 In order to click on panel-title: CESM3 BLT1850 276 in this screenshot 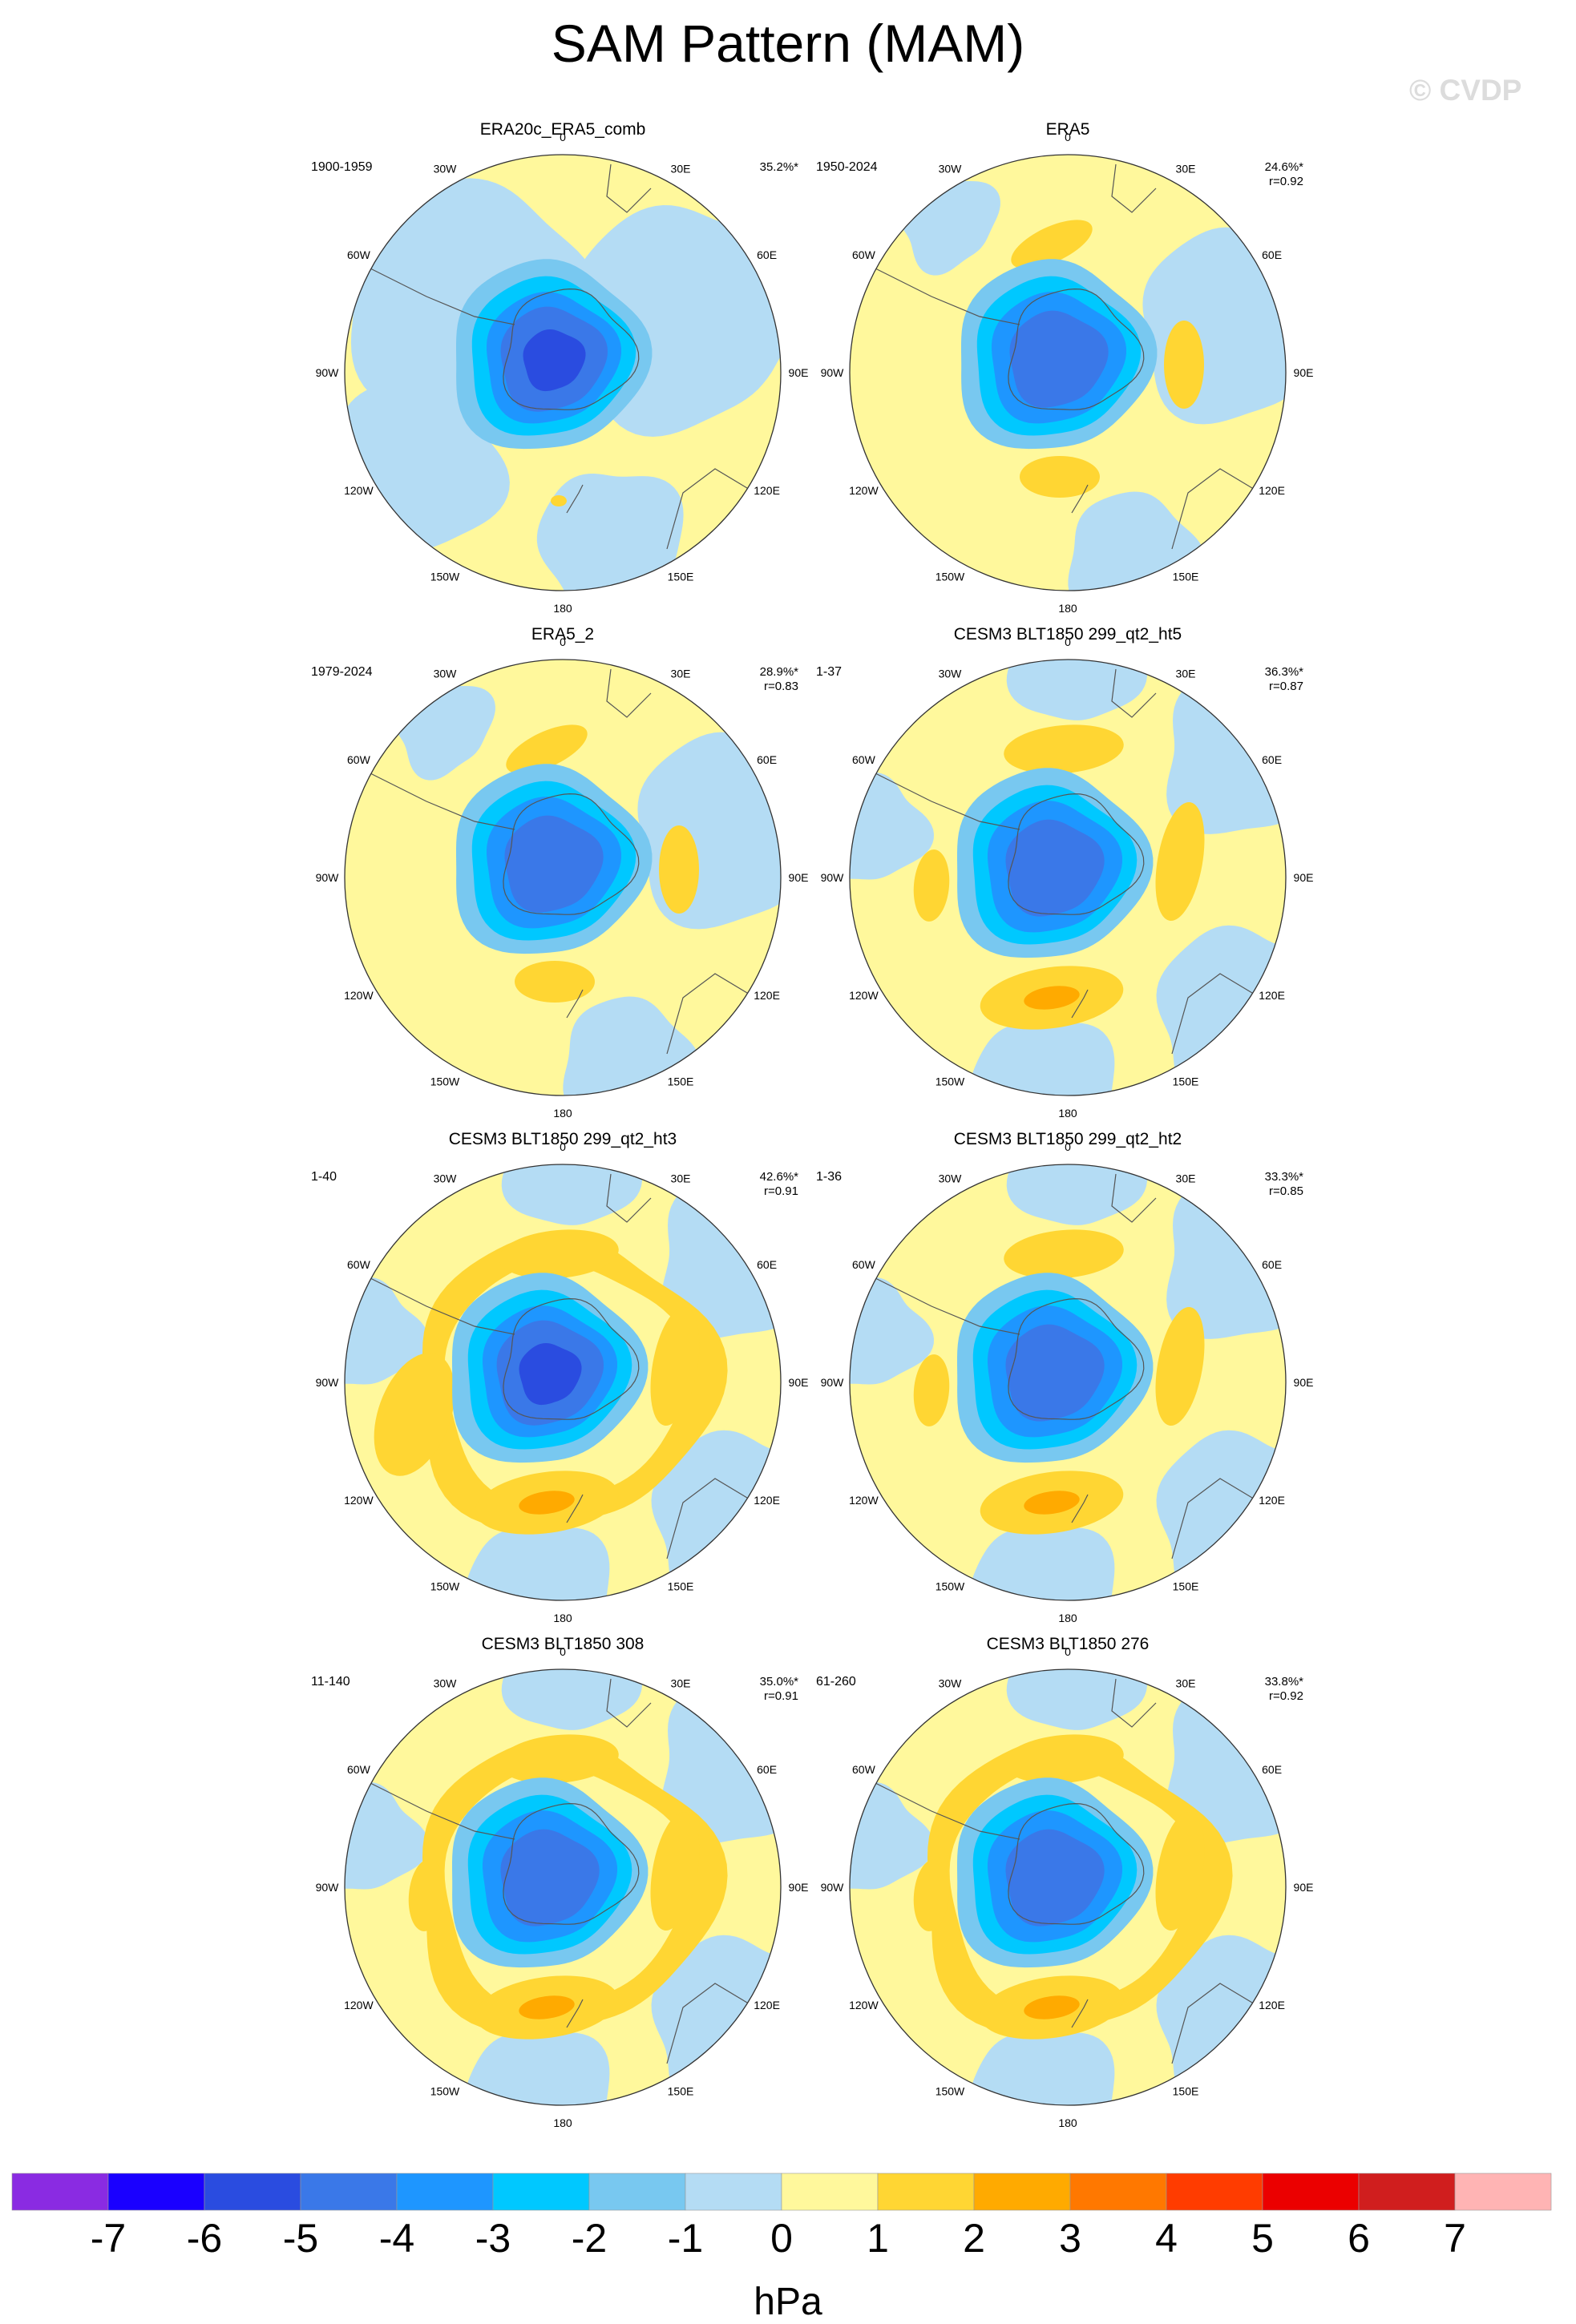, I will do `click(1068, 1644)`.